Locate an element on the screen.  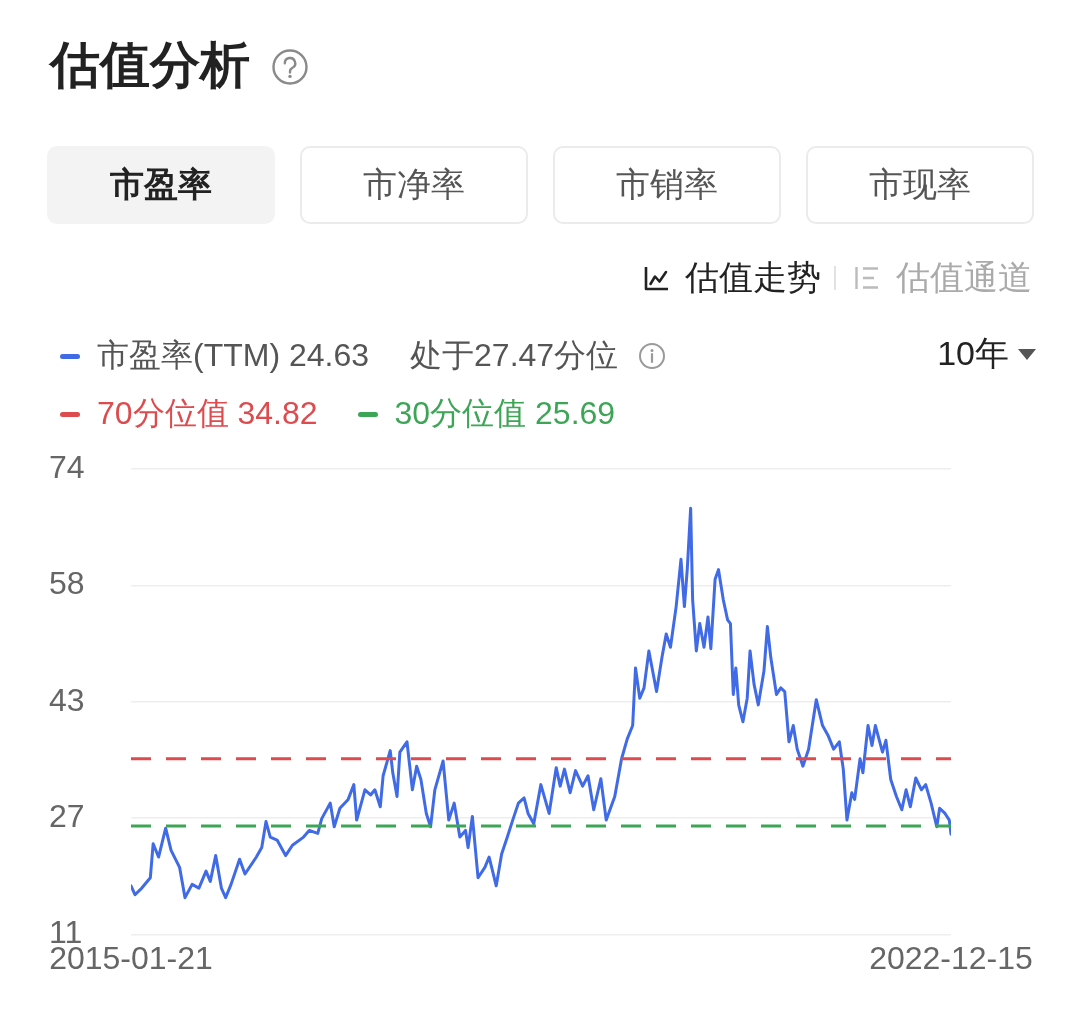
y-tick-label: 27 is located at coordinates (67, 816).